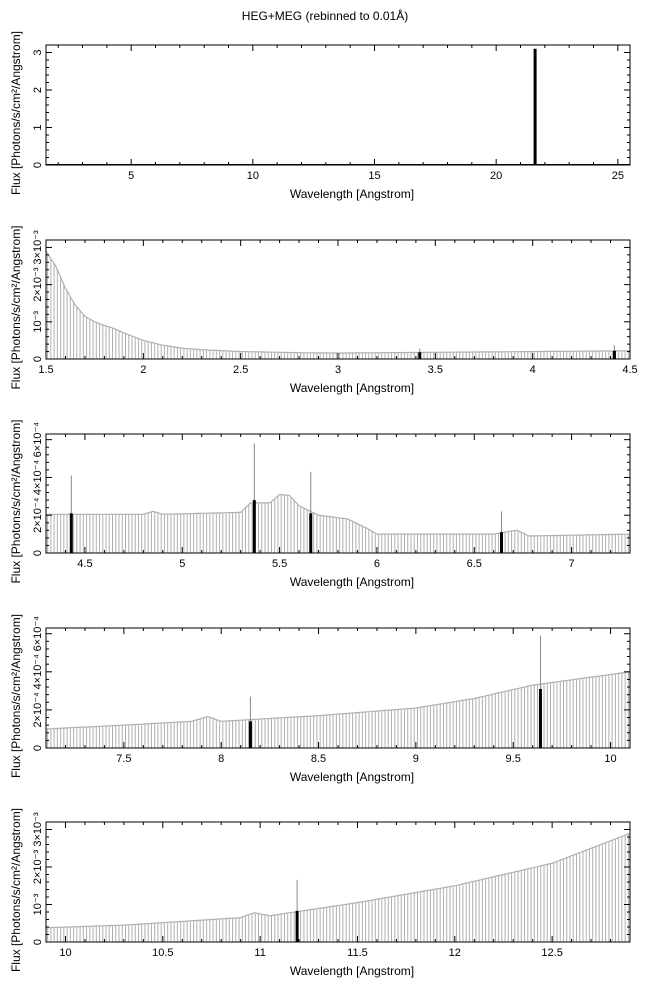  Describe the element at coordinates (279, 564) in the screenshot. I see `x-tick-label: 5.5` at that location.